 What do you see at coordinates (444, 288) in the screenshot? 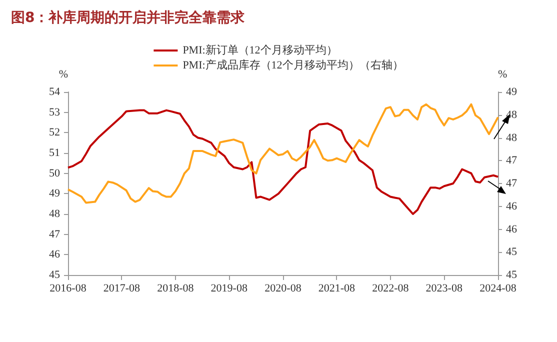
I see `x-tick-label: 2023-08` at bounding box center [444, 288].